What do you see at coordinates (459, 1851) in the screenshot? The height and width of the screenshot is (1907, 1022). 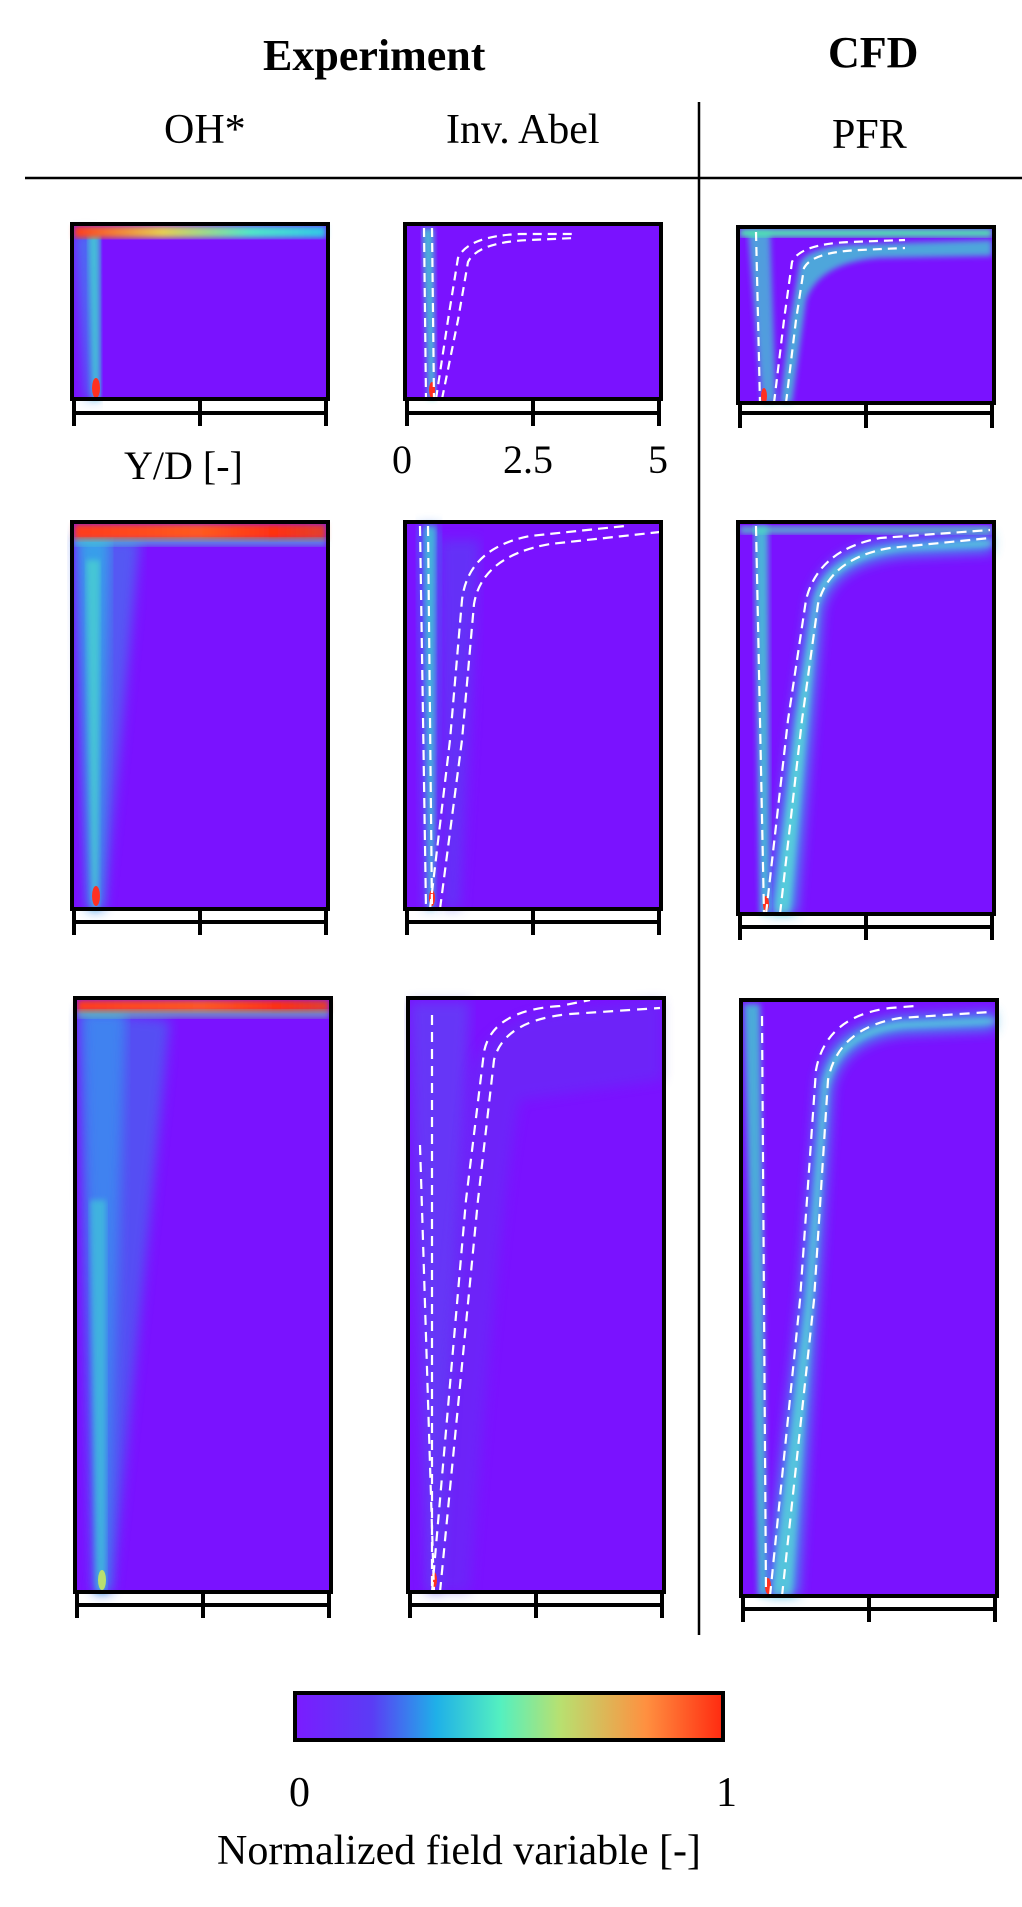 I see `colorbar-title: Normalized field variable [-]` at bounding box center [459, 1851].